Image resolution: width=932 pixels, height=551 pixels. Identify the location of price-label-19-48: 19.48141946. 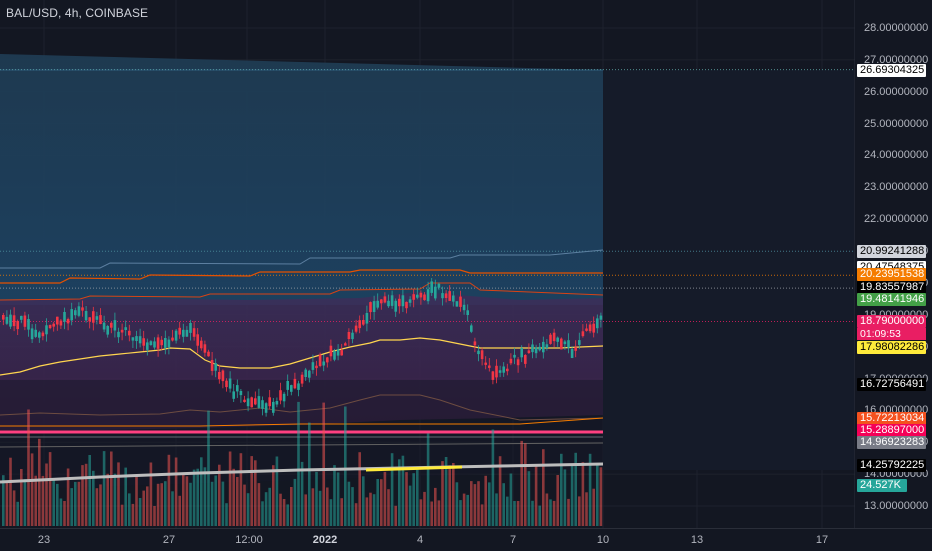
(891, 299).